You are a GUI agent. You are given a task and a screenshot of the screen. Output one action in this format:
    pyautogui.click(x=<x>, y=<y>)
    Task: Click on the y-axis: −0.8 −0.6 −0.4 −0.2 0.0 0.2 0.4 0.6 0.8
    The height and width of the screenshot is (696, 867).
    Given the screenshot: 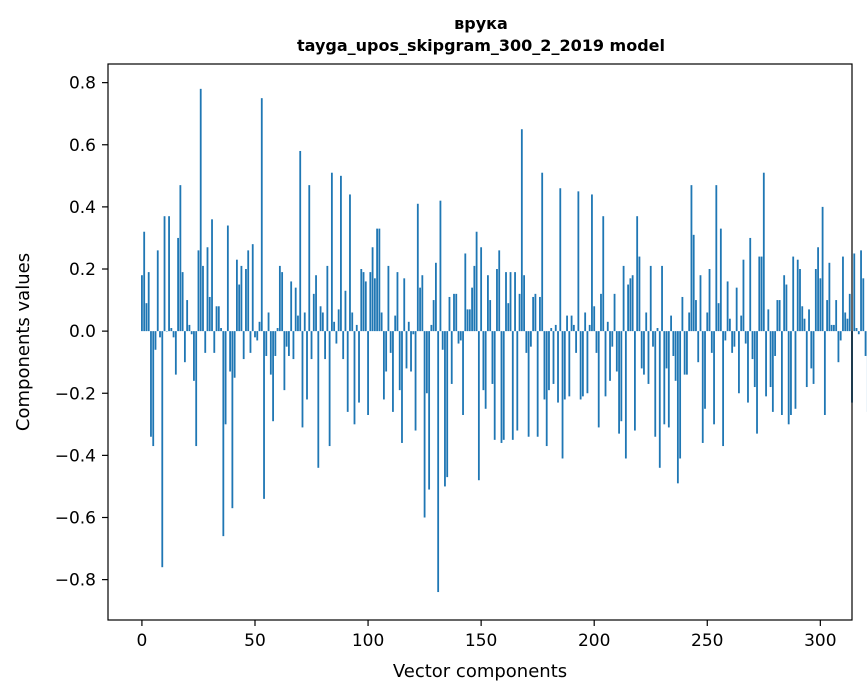 What is the action you would take?
    pyautogui.click(x=81, y=332)
    